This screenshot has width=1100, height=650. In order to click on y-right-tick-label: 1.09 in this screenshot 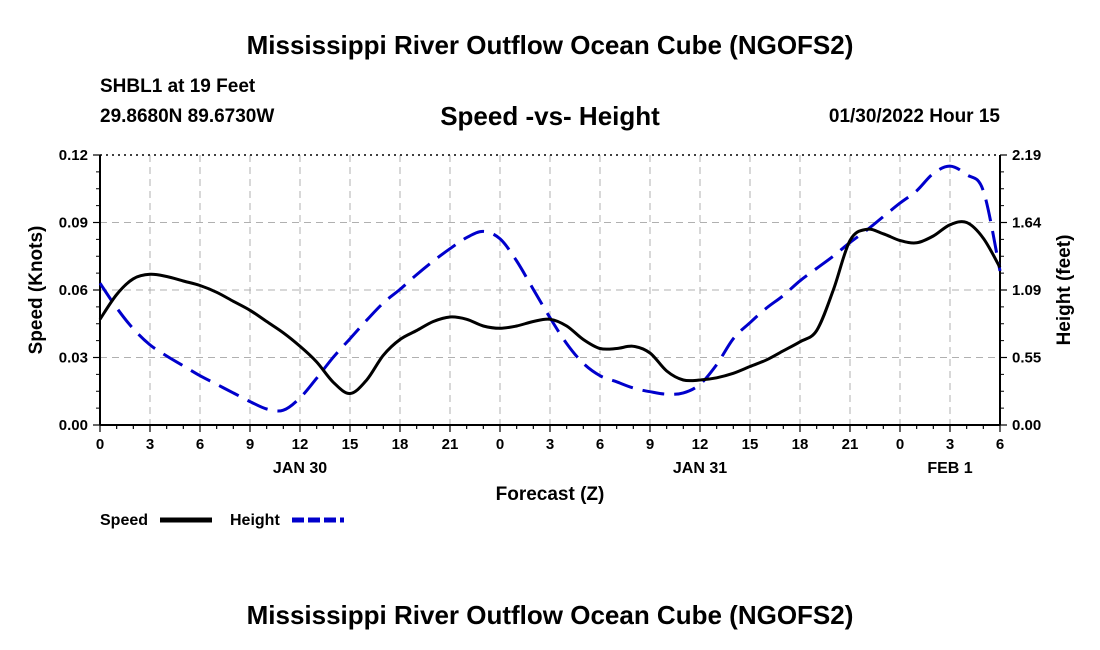, I will do `click(1026, 290)`.